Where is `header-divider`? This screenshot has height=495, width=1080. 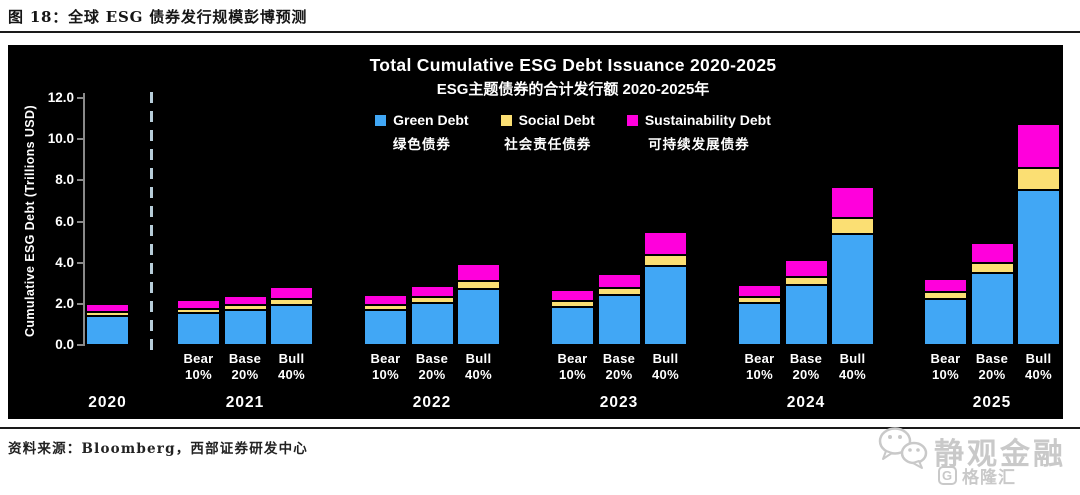 header-divider is located at coordinates (540, 32).